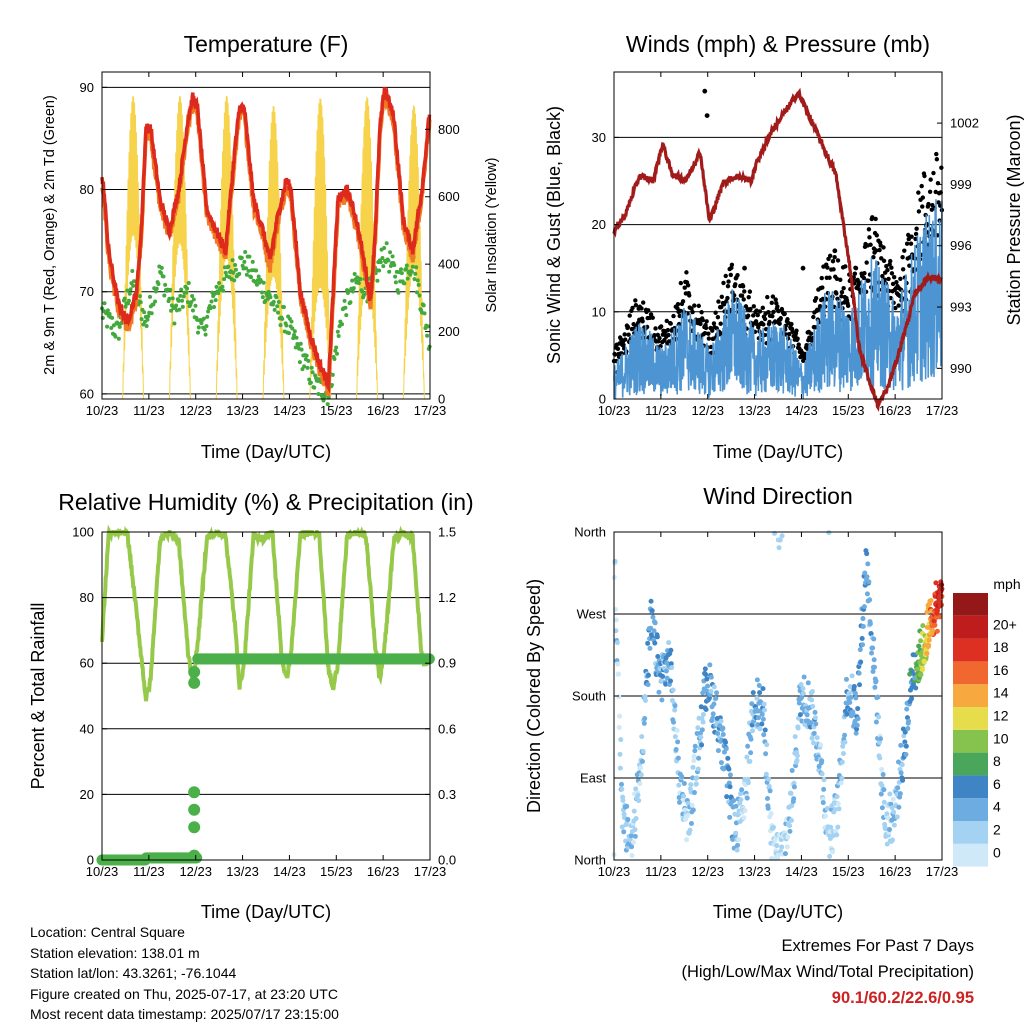  What do you see at coordinates (614, 410) in the screenshot?
I see `wind-xtick-label: 10/23` at bounding box center [614, 410].